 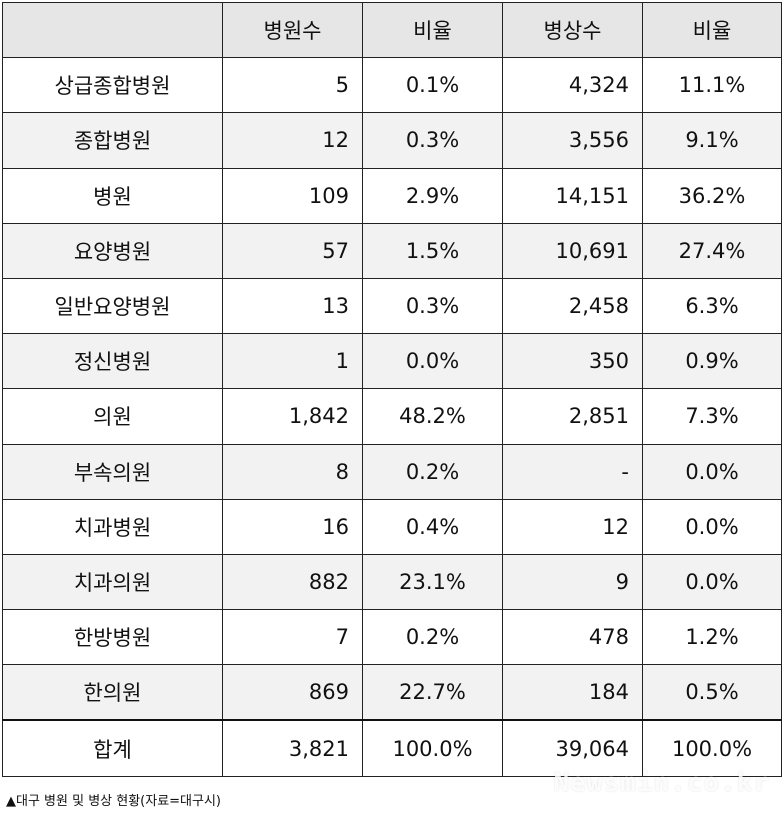 I want to click on cell-bed-ratio: 7.3%, so click(x=712, y=416).